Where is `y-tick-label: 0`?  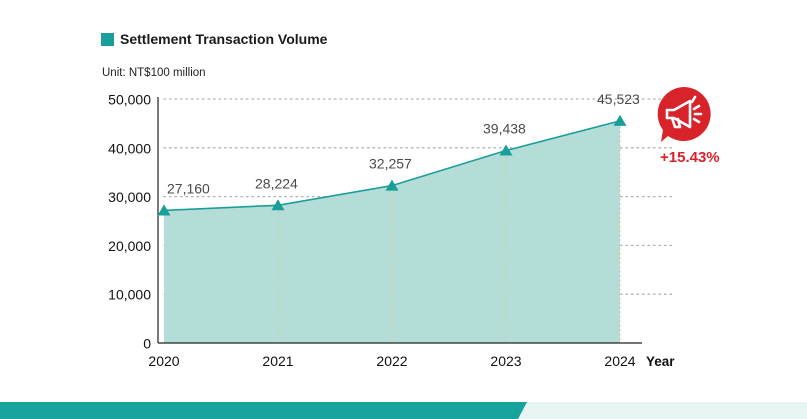 y-tick-label: 0 is located at coordinates (147, 344).